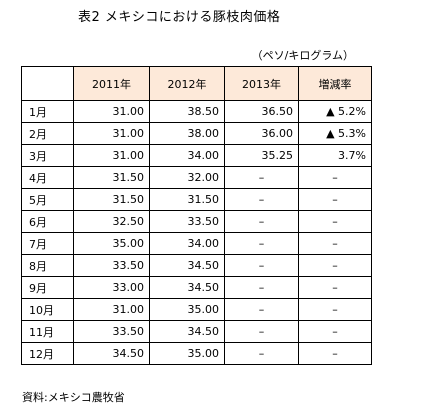 The image size is (424, 409). Describe the element at coordinates (111, 83) in the screenshot. I see `header-2011: 2011年` at that location.